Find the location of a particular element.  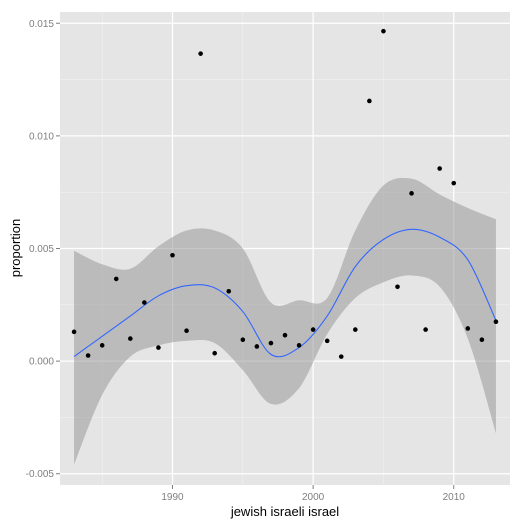

y-axis: -0.005 0.000 0.005 0.010 0.015 is located at coordinates (43, 249).